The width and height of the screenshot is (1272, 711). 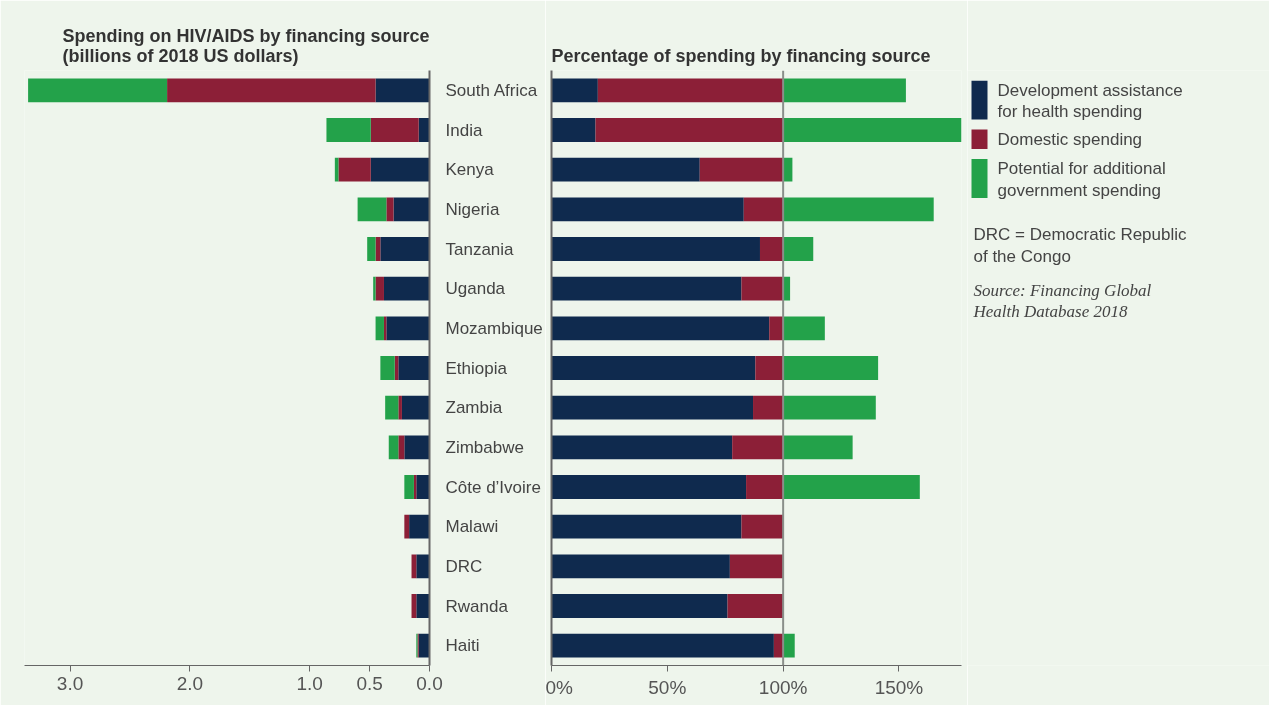 I want to click on y-tick-label: Kenya, so click(x=470, y=170).